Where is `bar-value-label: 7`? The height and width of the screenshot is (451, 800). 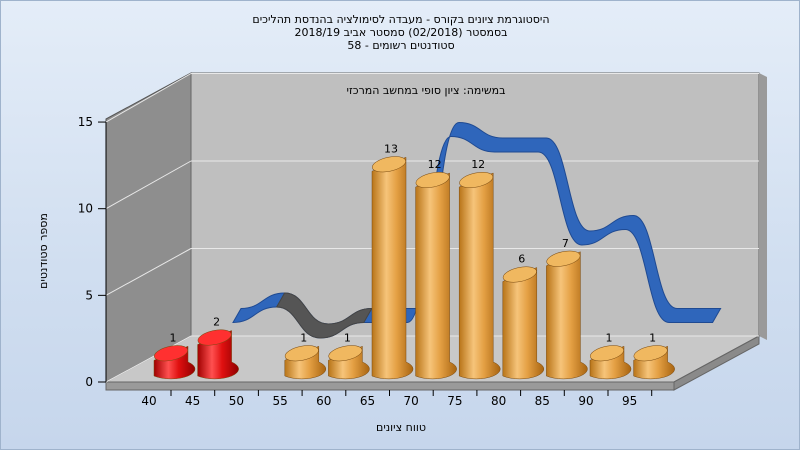
bar-value-label: 7 is located at coordinates (565, 243).